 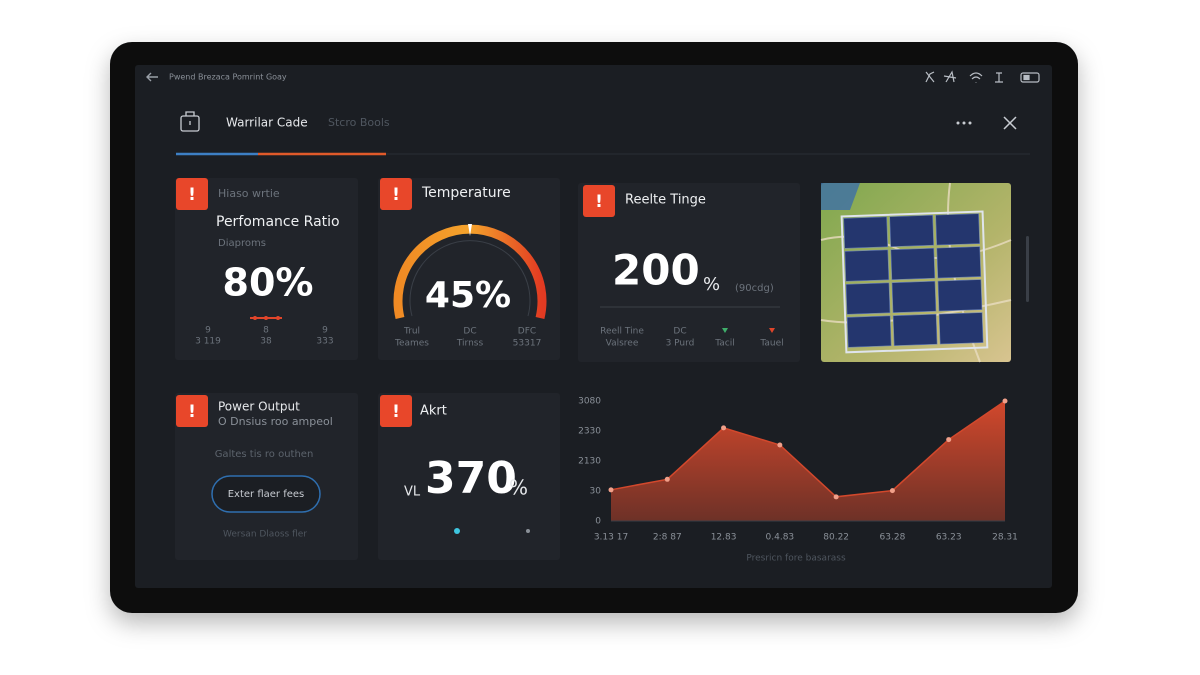 I want to click on card-prefix: VL, so click(x=412, y=492).